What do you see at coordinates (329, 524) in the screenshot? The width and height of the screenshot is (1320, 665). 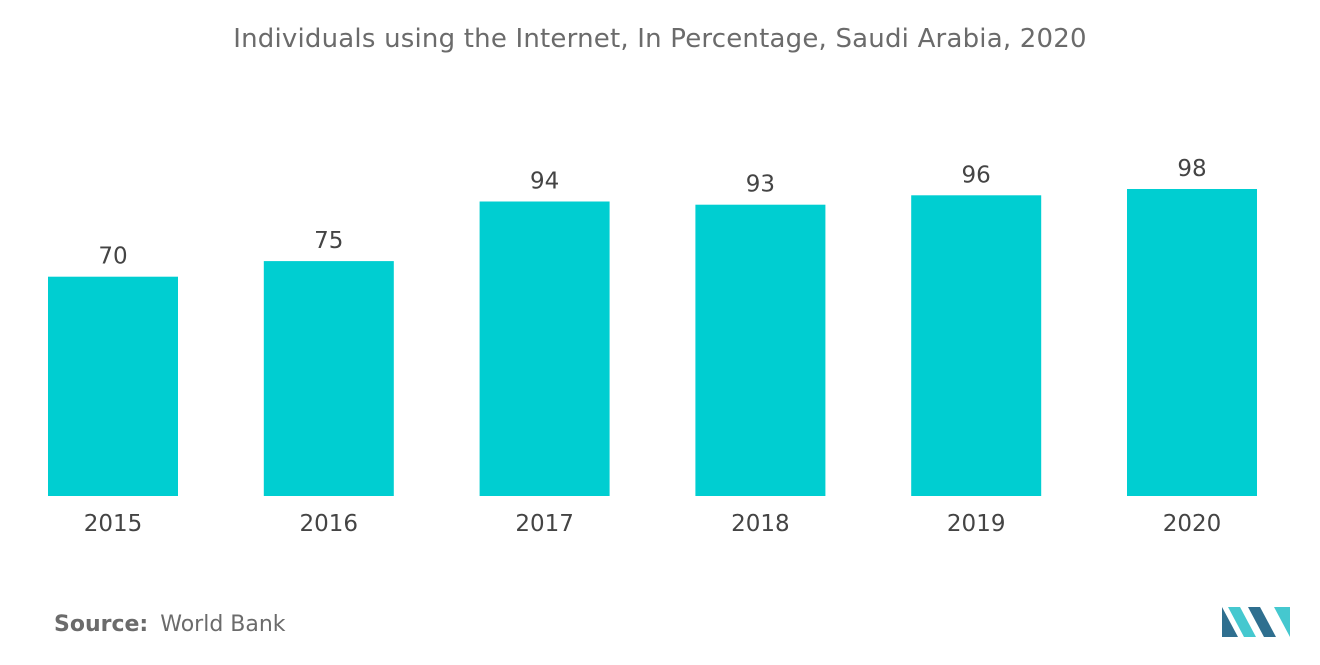 I see `tick-label-2016: 2016` at bounding box center [329, 524].